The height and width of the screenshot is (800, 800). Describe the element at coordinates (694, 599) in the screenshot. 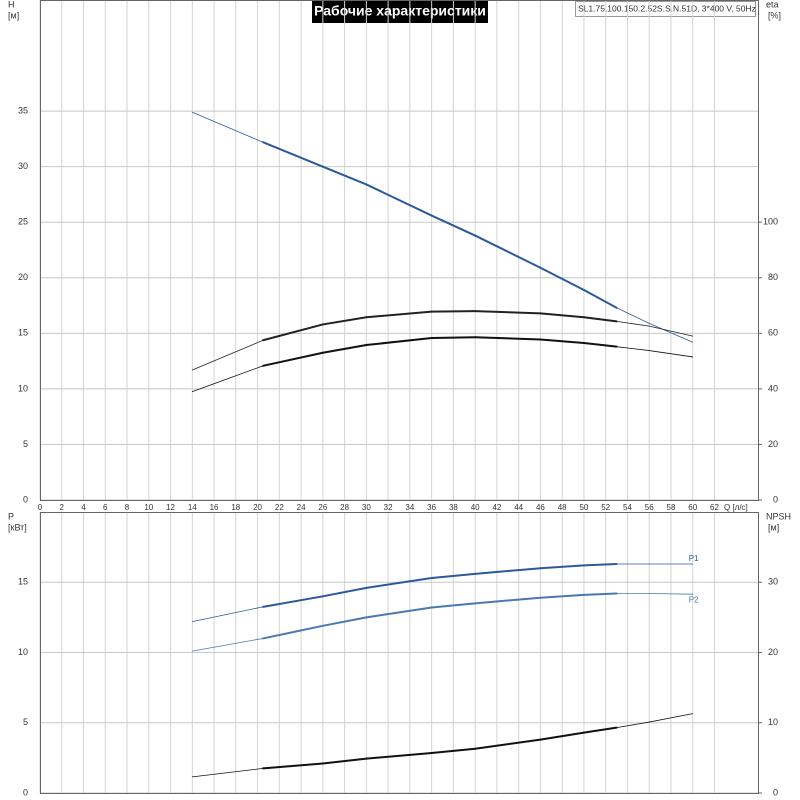

I see `series-label: P2` at that location.